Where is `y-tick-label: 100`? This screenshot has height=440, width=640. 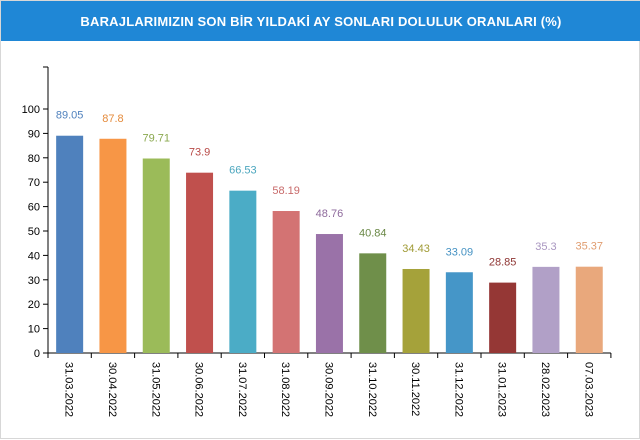
y-tick-label: 100 is located at coordinates (31, 110).